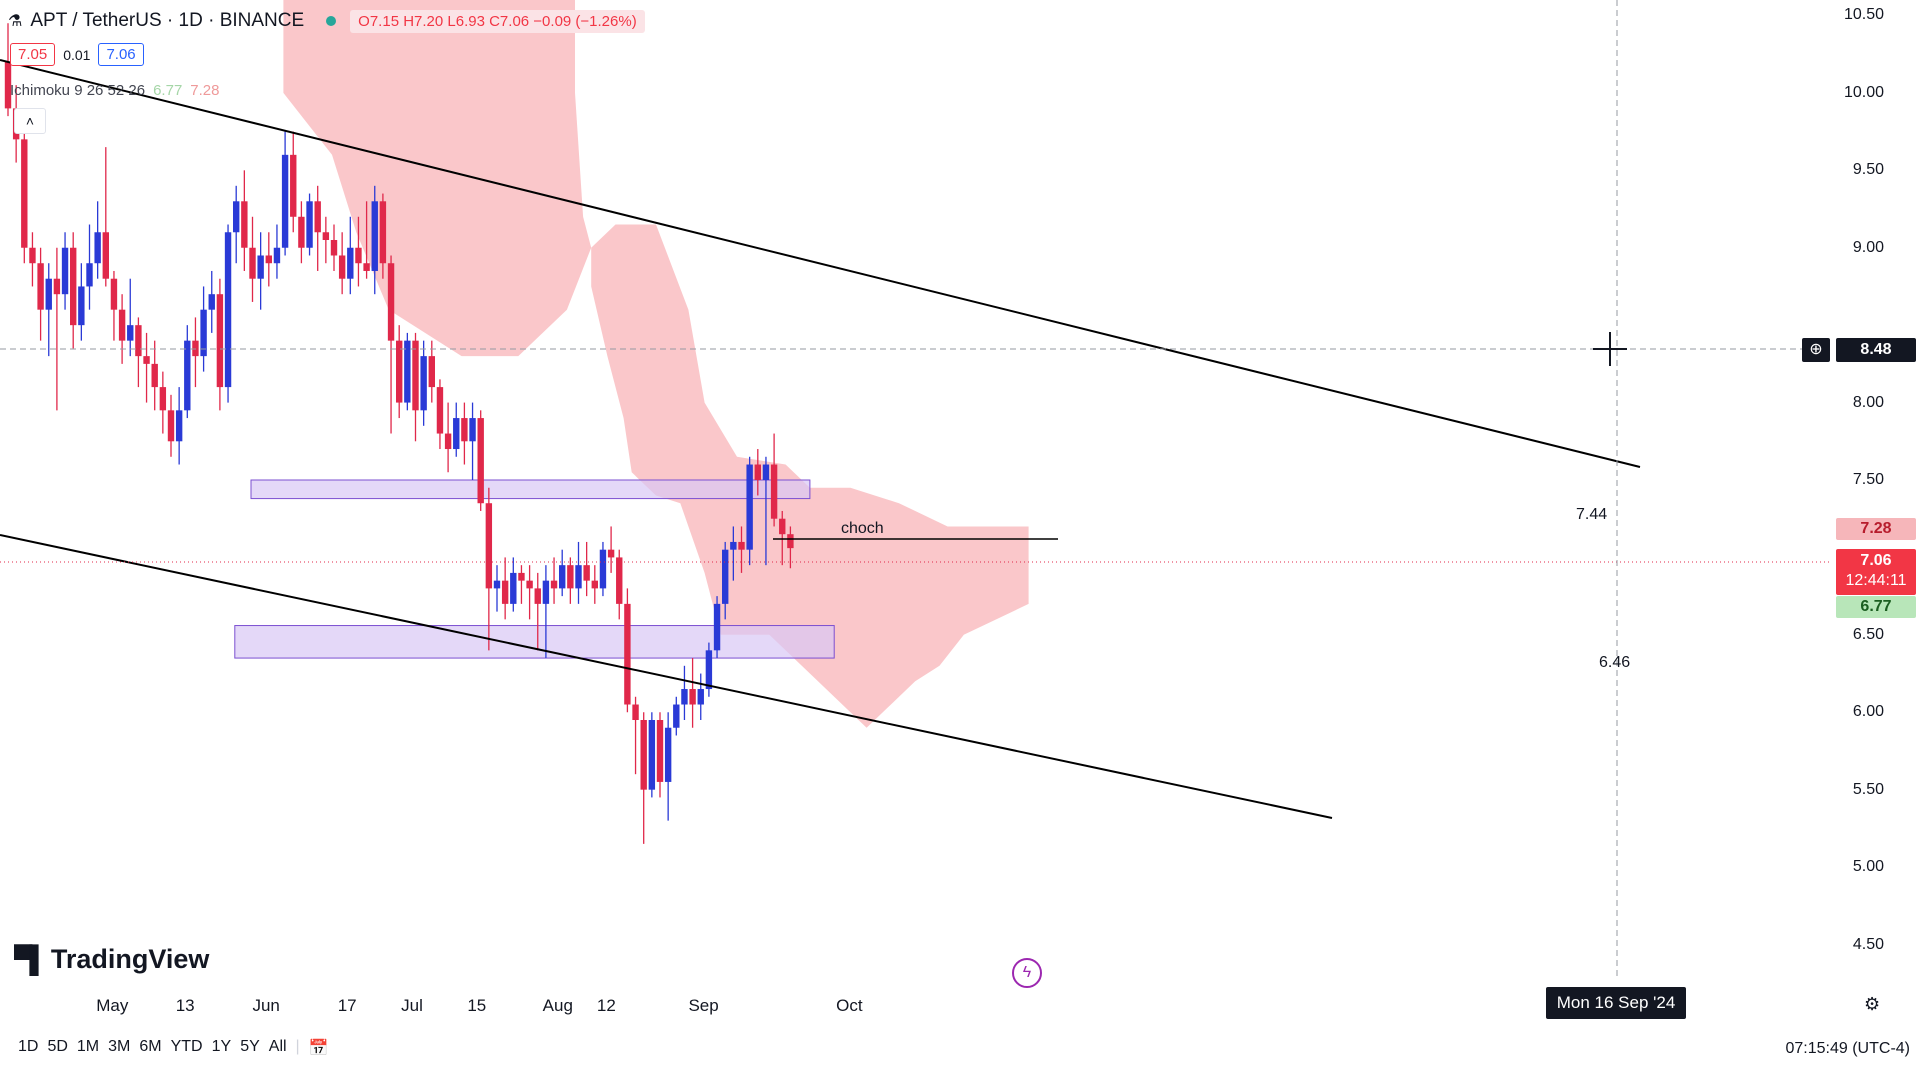 The height and width of the screenshot is (1080, 1920). Describe the element at coordinates (31, 959) in the screenshot. I see `tv-logo-icon: ▀▌` at that location.